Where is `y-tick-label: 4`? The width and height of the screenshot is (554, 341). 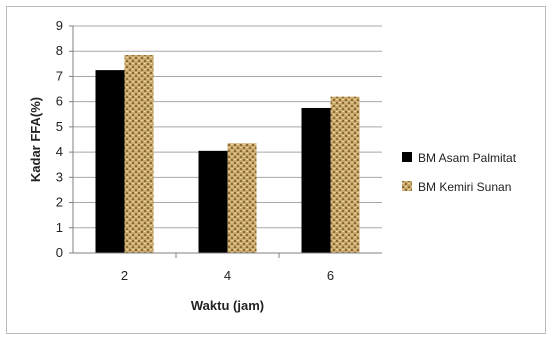
y-tick-label: 4 is located at coordinates (59, 151).